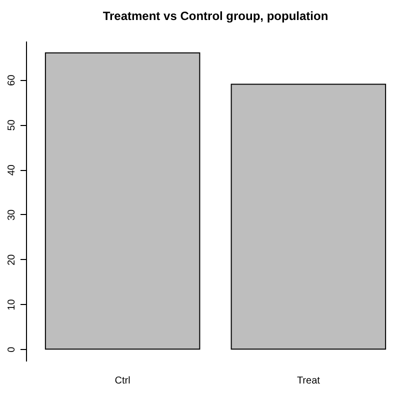 Image resolution: width=412 pixels, height=405 pixels. Describe the element at coordinates (12, 304) in the screenshot. I see `y-tick-label: 10` at that location.